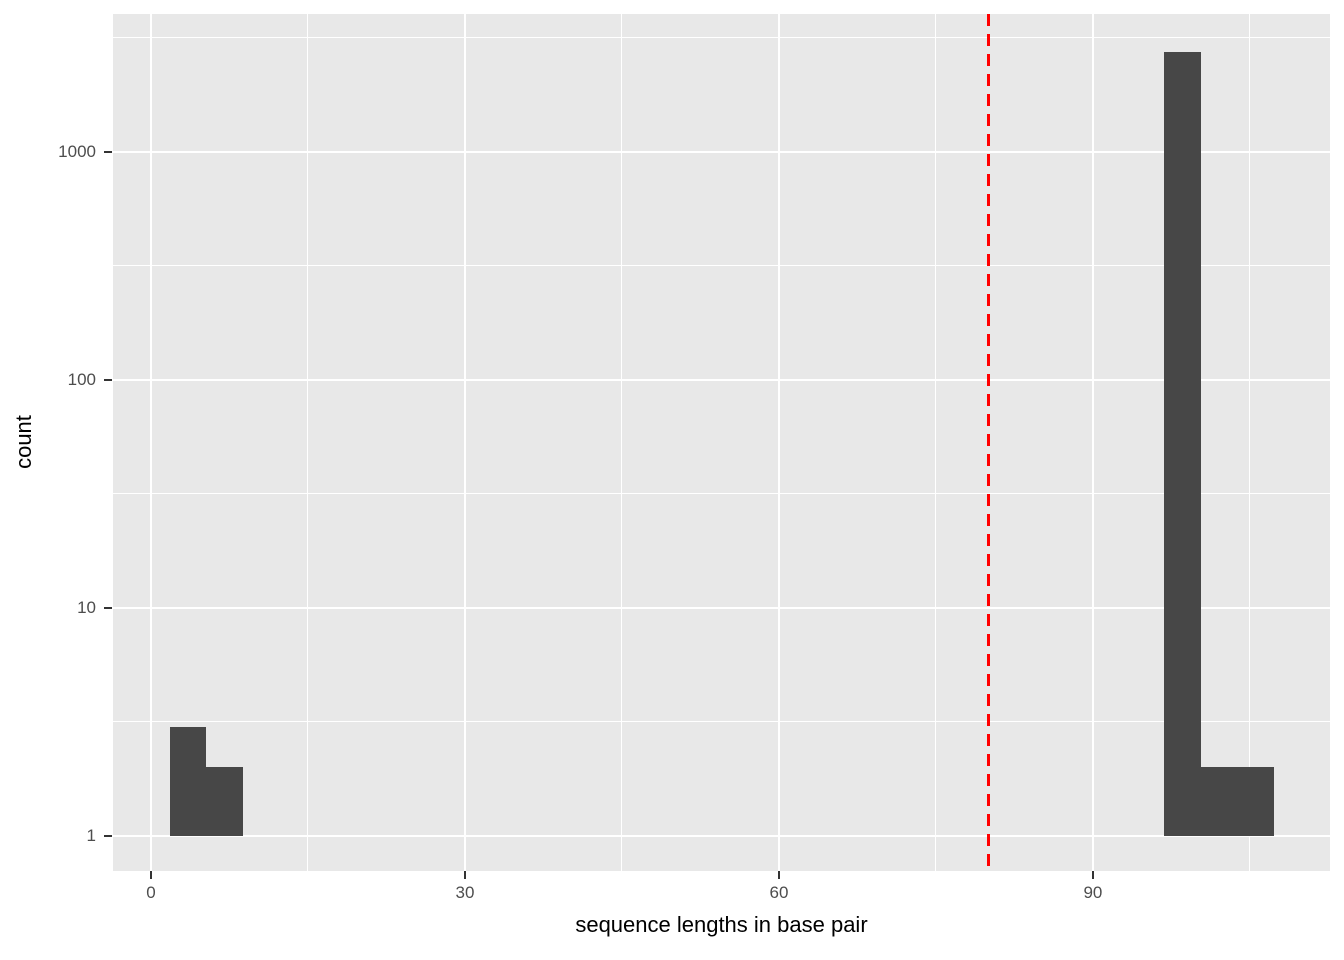 The width and height of the screenshot is (1344, 960). Describe the element at coordinates (91, 835) in the screenshot. I see `y-tick-label: 1` at that location.